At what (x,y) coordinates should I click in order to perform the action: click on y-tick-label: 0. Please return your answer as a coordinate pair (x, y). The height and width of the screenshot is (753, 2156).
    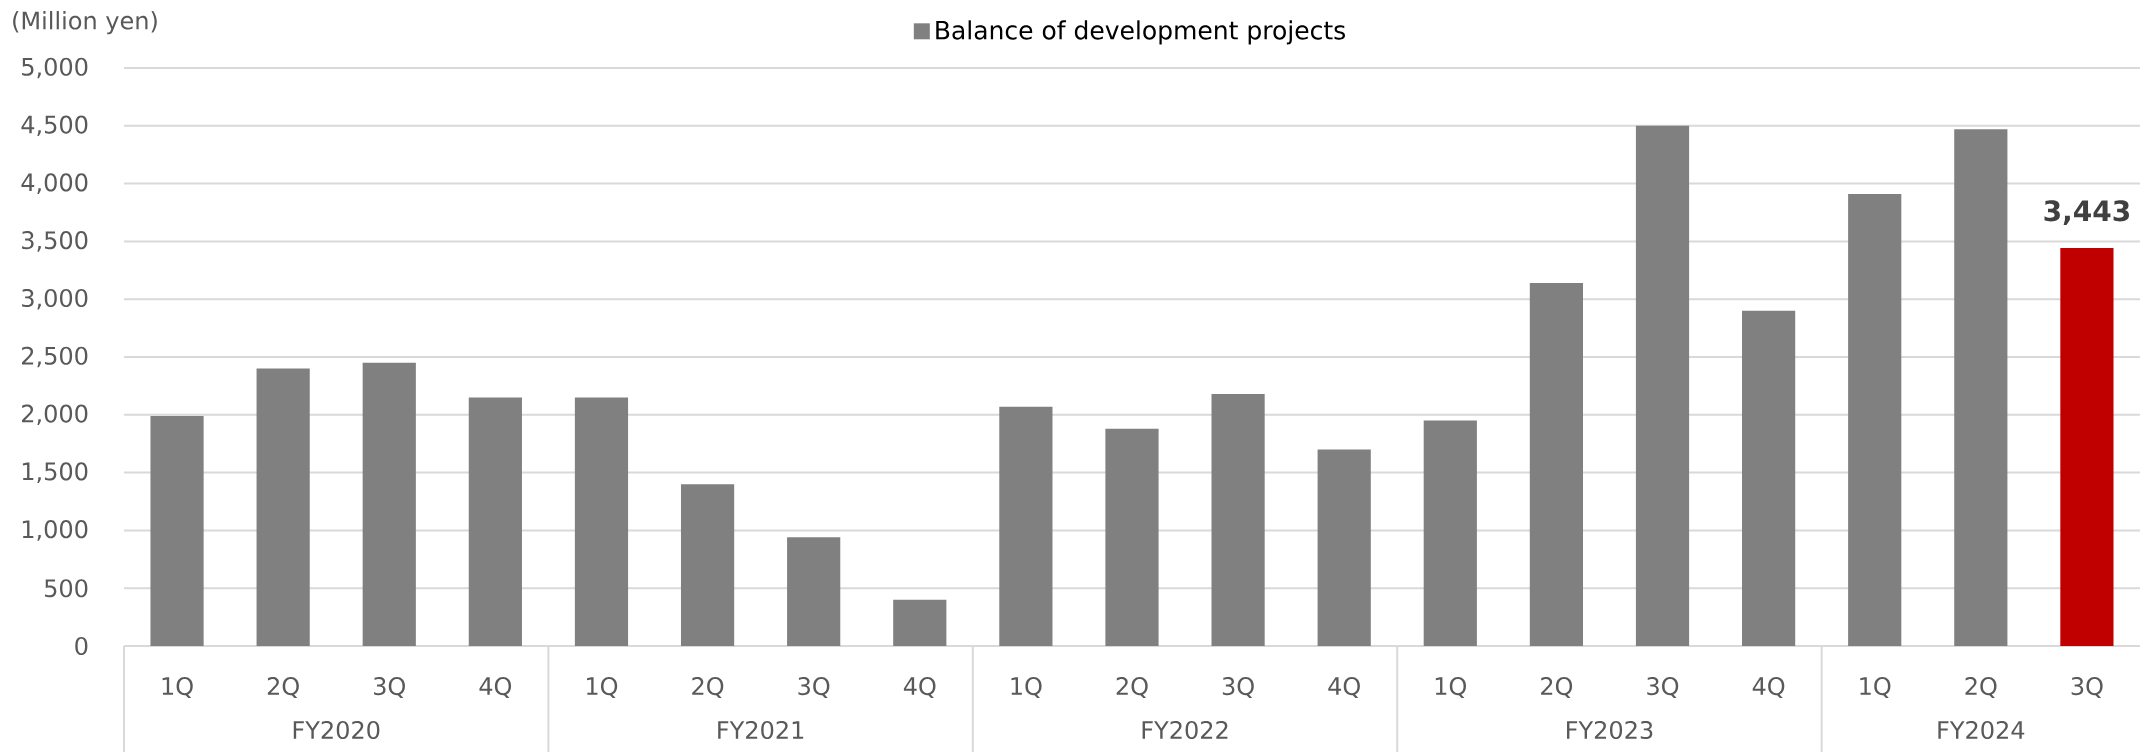
    Looking at the image, I should click on (81, 646).